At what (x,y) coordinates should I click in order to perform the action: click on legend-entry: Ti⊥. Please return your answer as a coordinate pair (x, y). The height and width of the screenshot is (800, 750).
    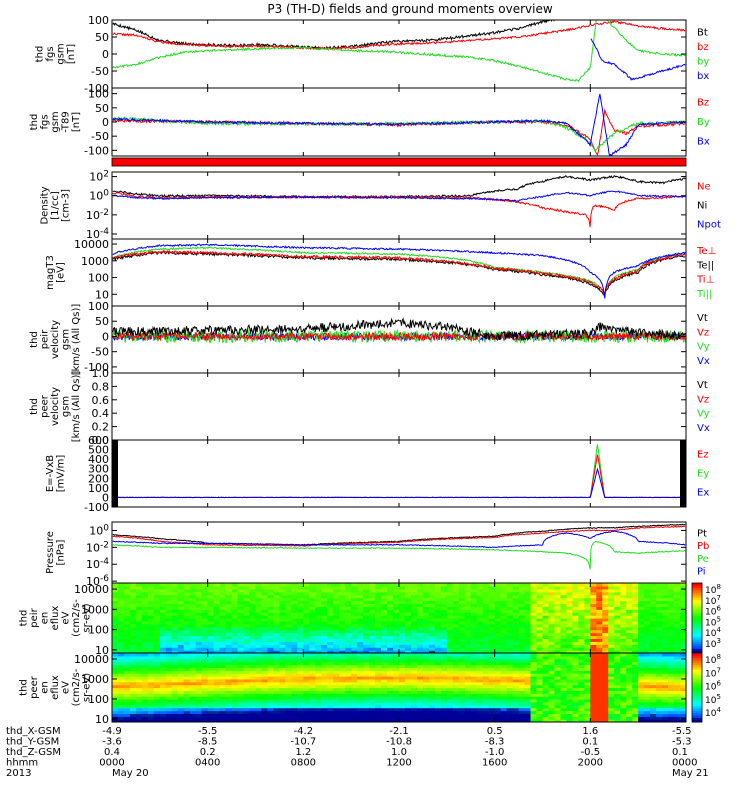
    Looking at the image, I should click on (705, 280).